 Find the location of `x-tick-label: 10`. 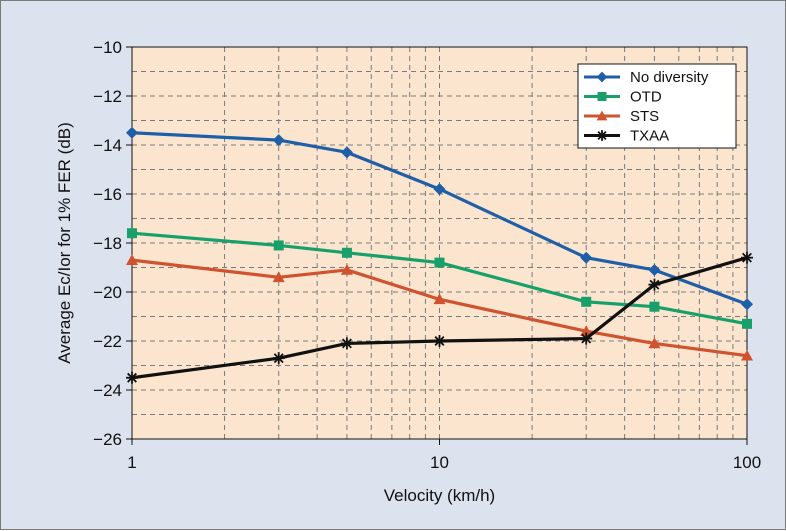

x-tick-label: 10 is located at coordinates (439, 462).